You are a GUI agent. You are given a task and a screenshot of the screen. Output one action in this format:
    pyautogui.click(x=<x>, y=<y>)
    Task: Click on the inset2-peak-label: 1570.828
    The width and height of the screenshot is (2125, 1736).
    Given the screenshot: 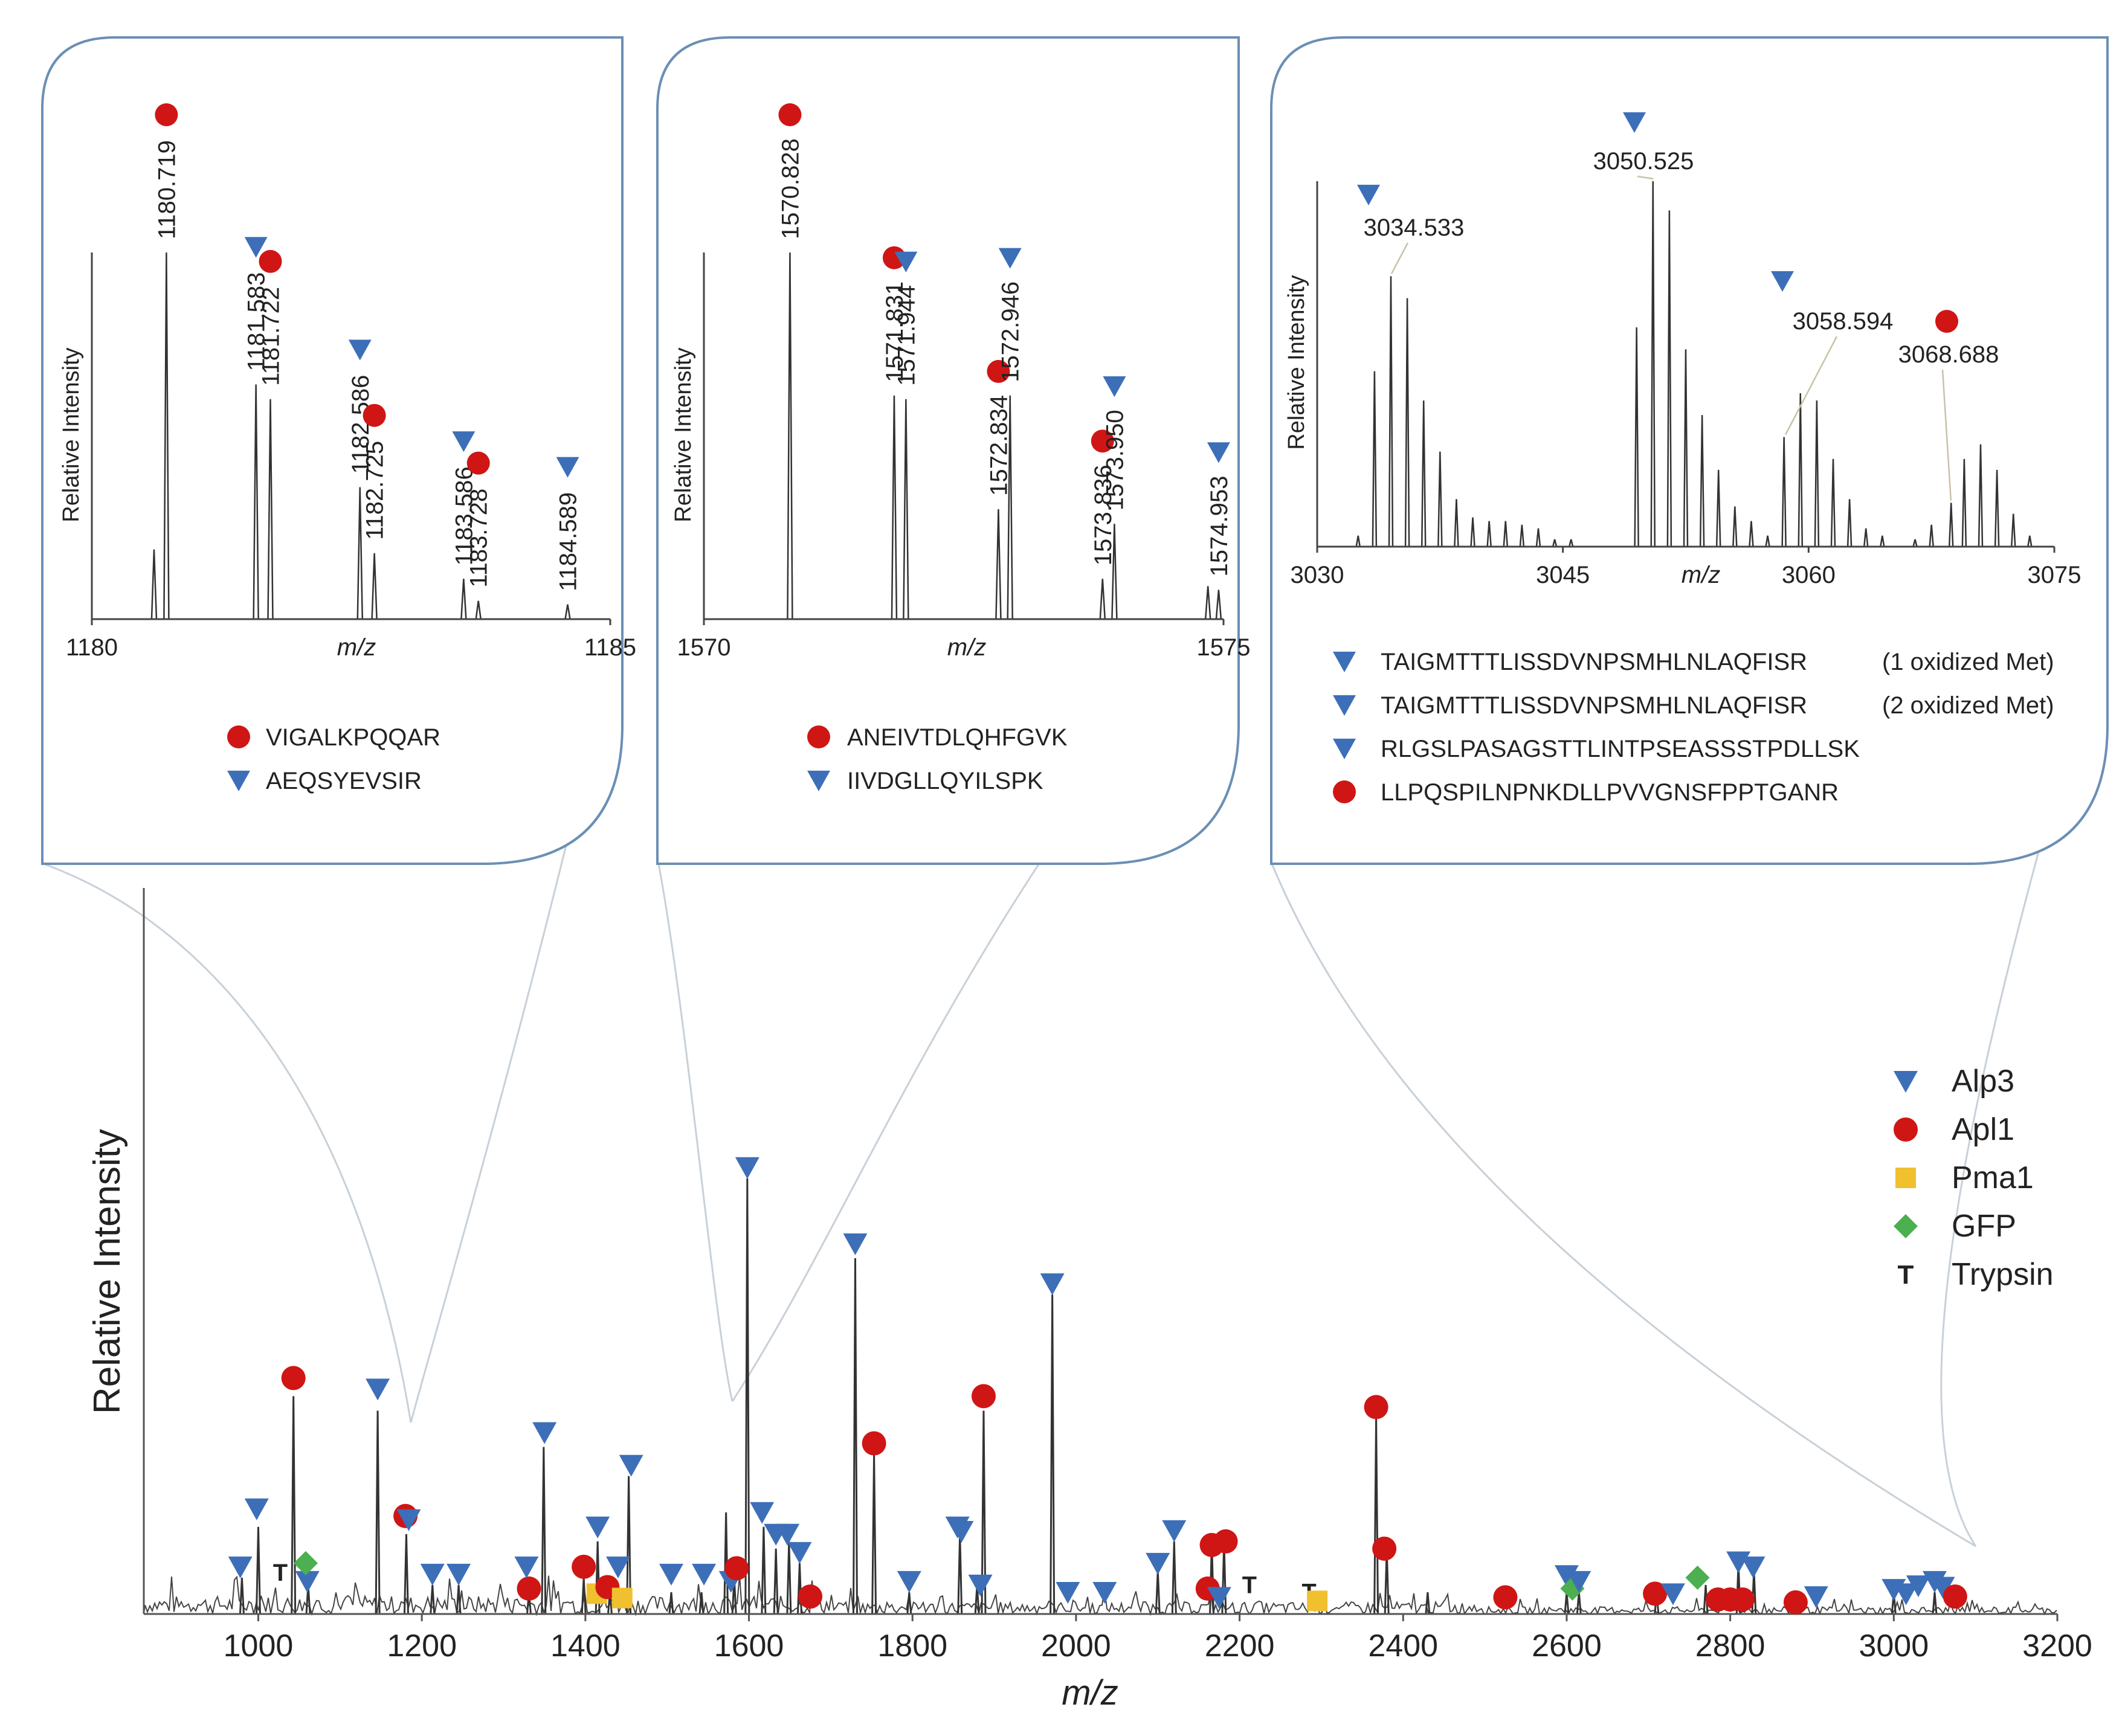 What is the action you would take?
    pyautogui.click(x=790, y=188)
    